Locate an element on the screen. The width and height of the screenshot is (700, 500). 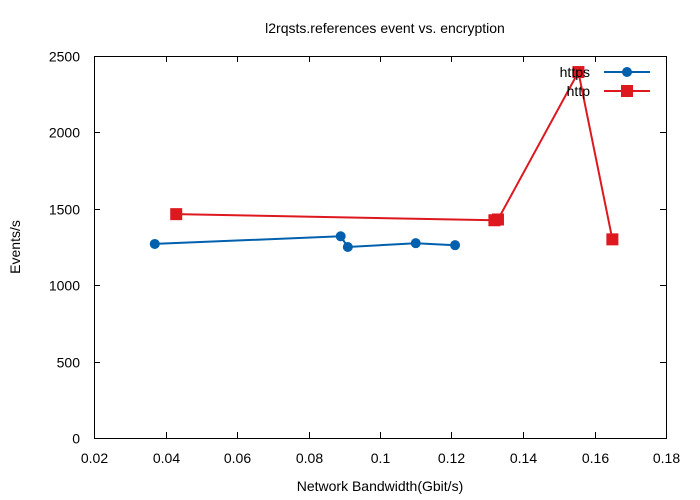
legend-label-https: https is located at coordinates (575, 72).